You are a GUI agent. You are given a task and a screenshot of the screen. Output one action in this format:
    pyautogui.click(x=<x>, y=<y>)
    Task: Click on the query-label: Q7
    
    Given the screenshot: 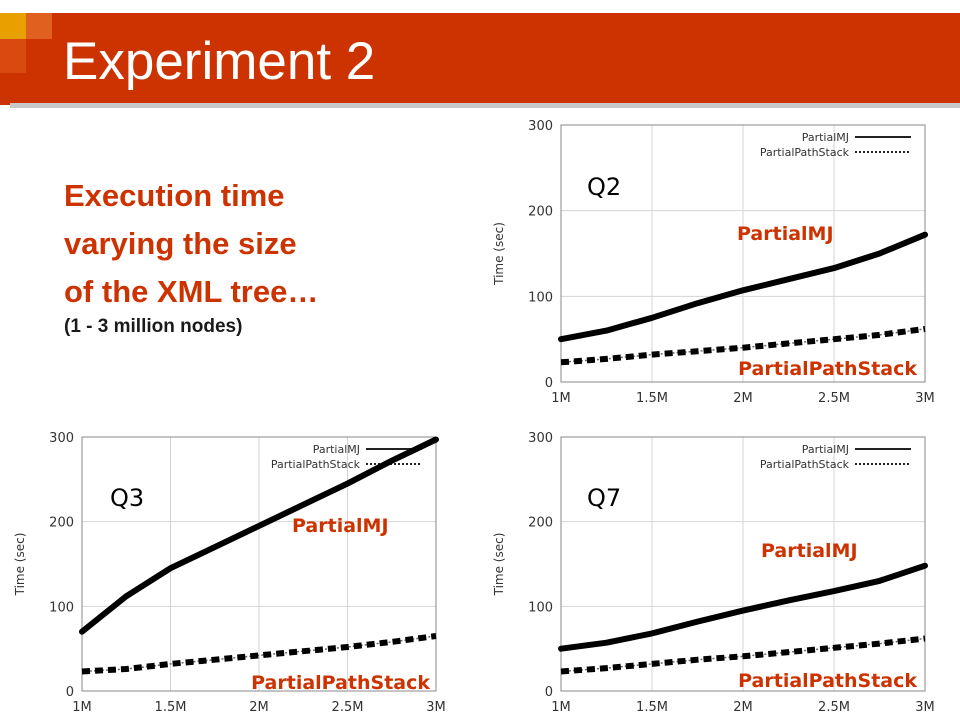 What is the action you would take?
    pyautogui.click(x=604, y=498)
    